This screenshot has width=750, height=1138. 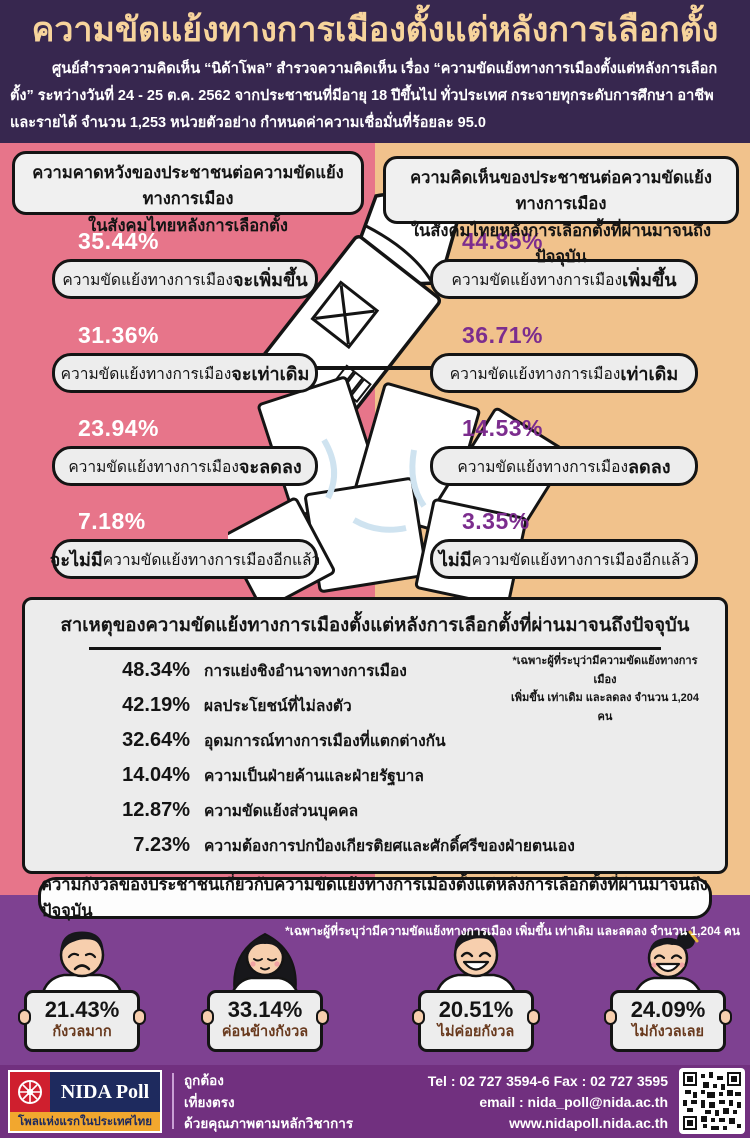 I want to click on cause-row: 42.19% ผลประโยชน์ที่ไม่ลงตัว, so click(x=310, y=710).